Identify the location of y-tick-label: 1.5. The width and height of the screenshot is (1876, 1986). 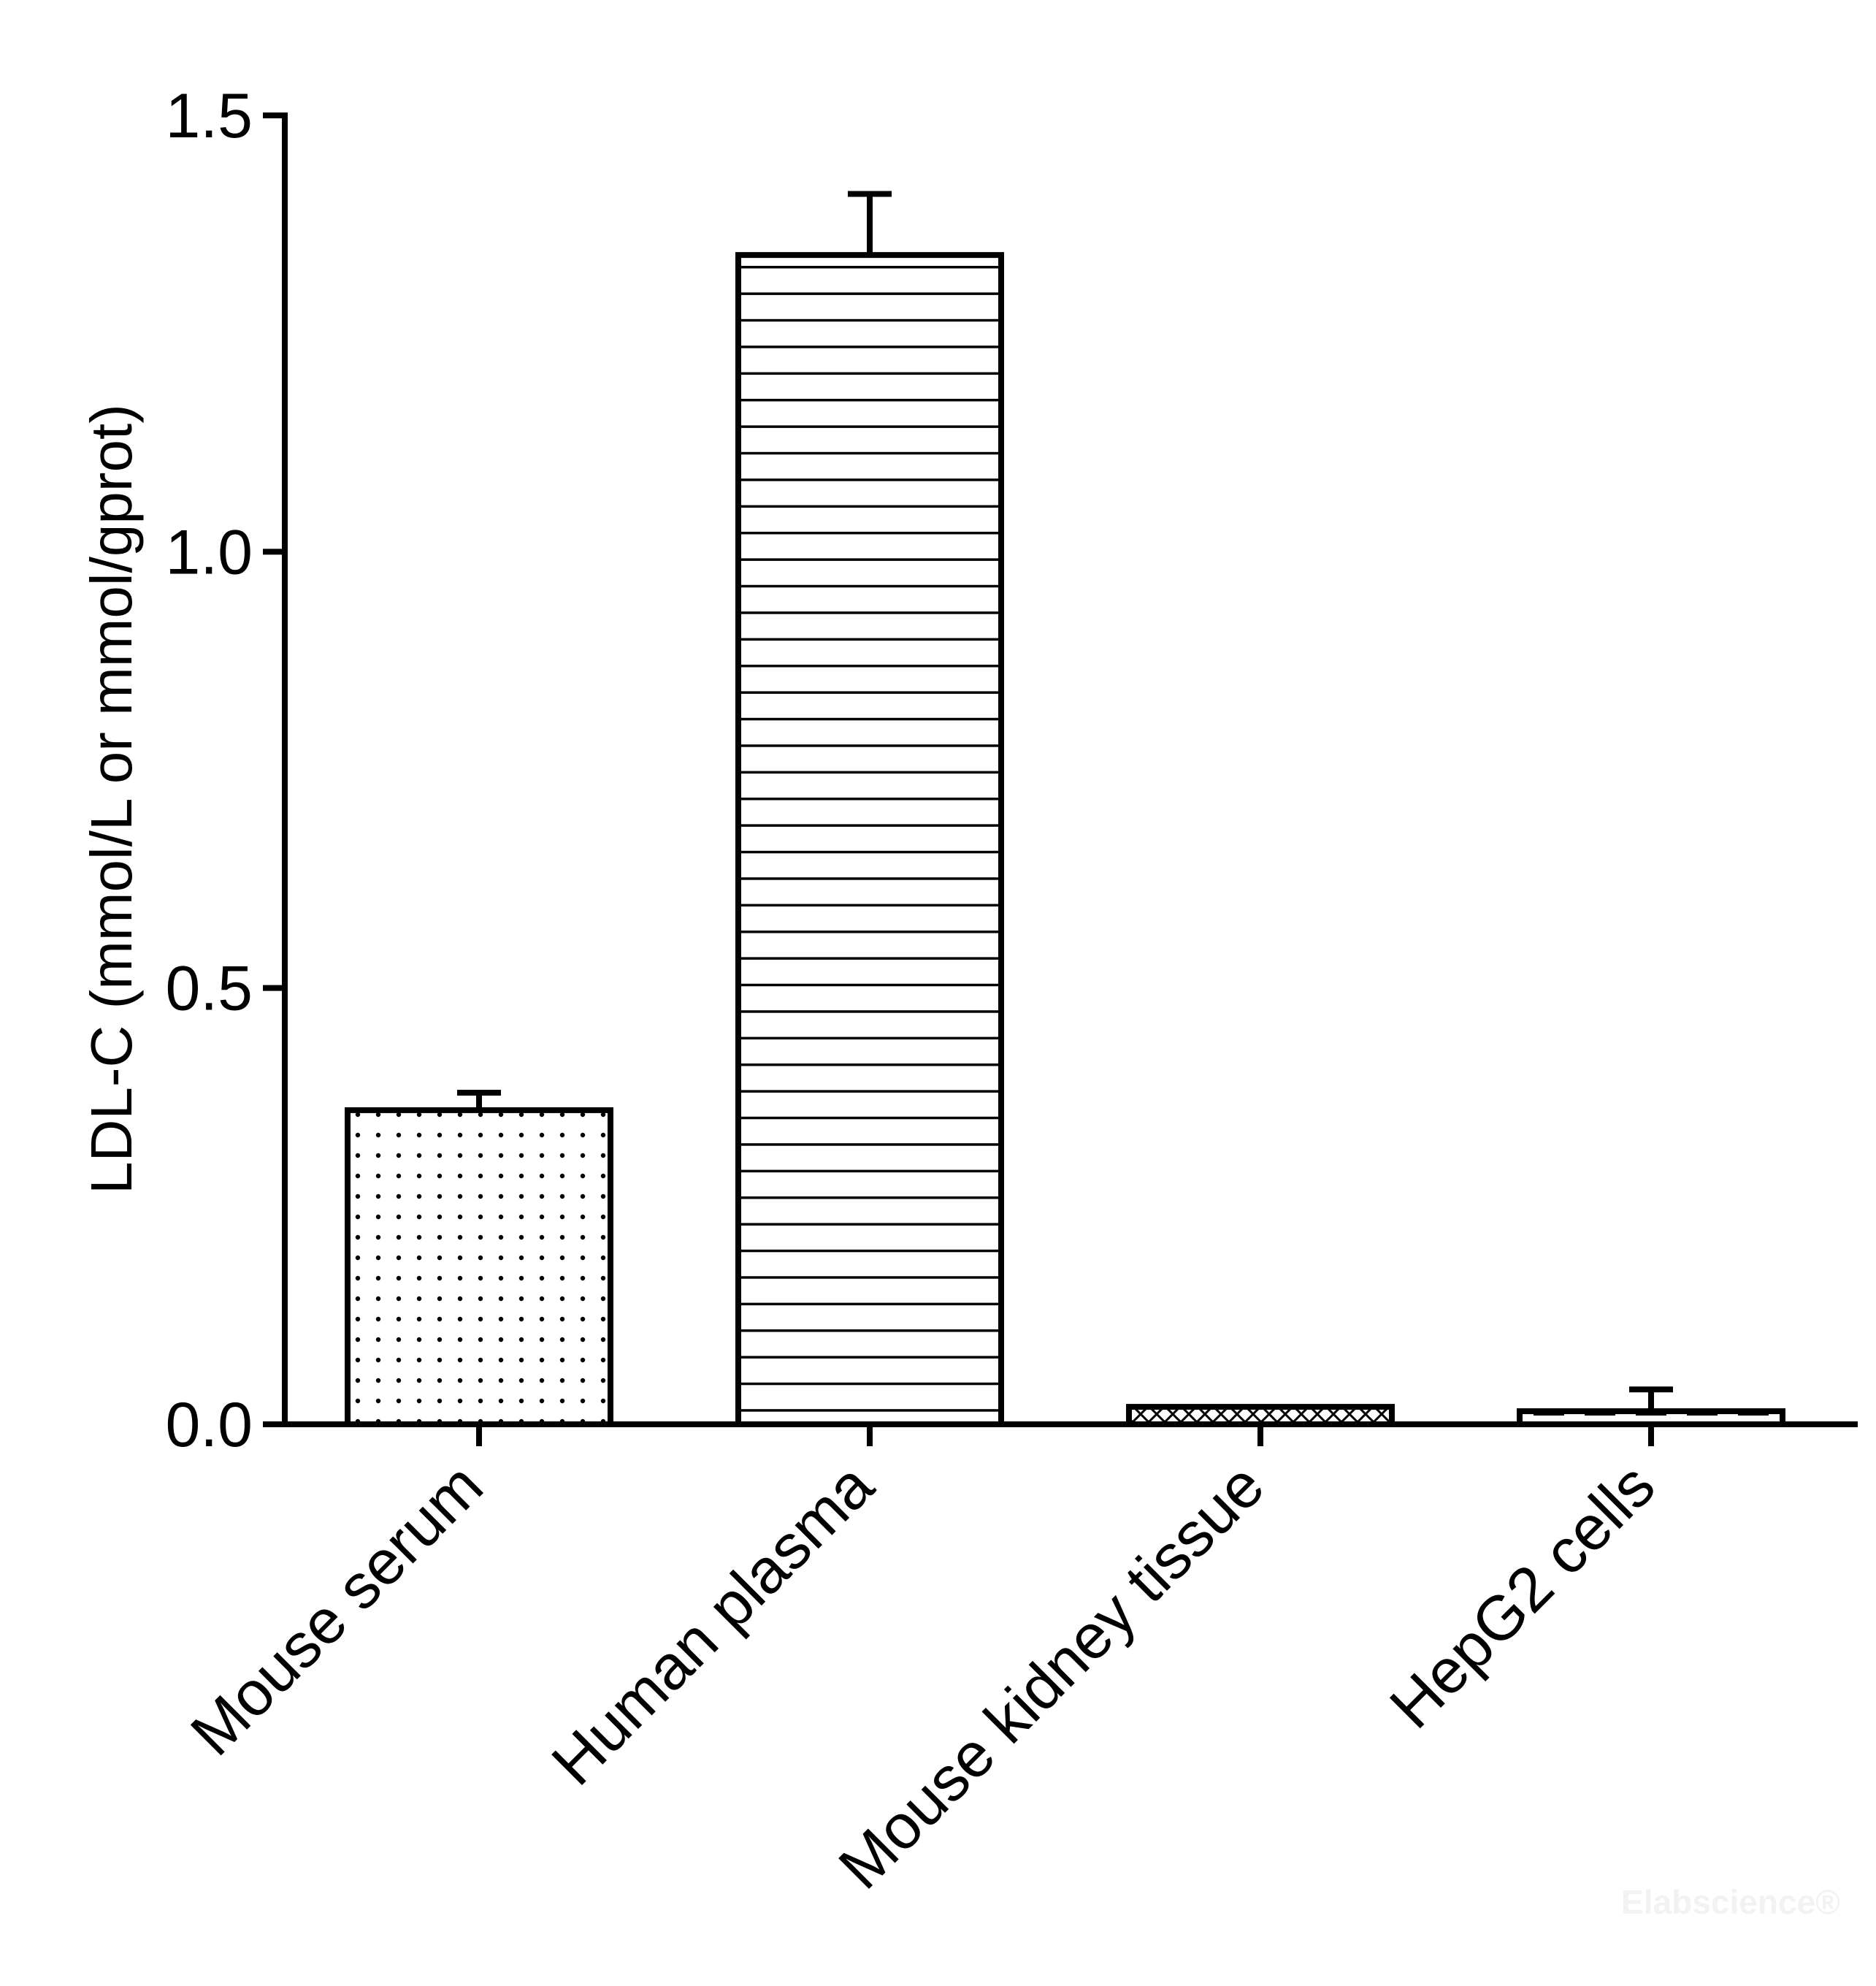
(209, 116).